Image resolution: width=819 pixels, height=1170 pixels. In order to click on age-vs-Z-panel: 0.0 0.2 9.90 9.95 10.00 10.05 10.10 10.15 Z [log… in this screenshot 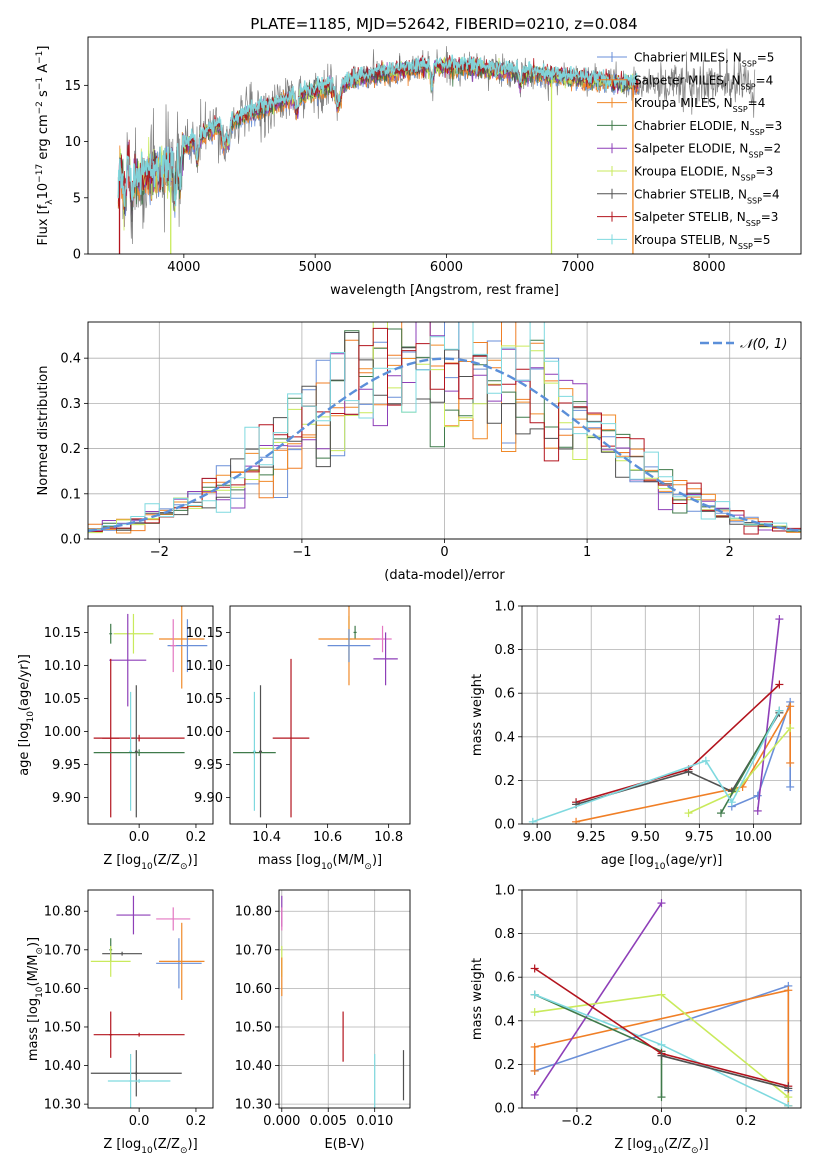, I will do `click(115, 738)`.